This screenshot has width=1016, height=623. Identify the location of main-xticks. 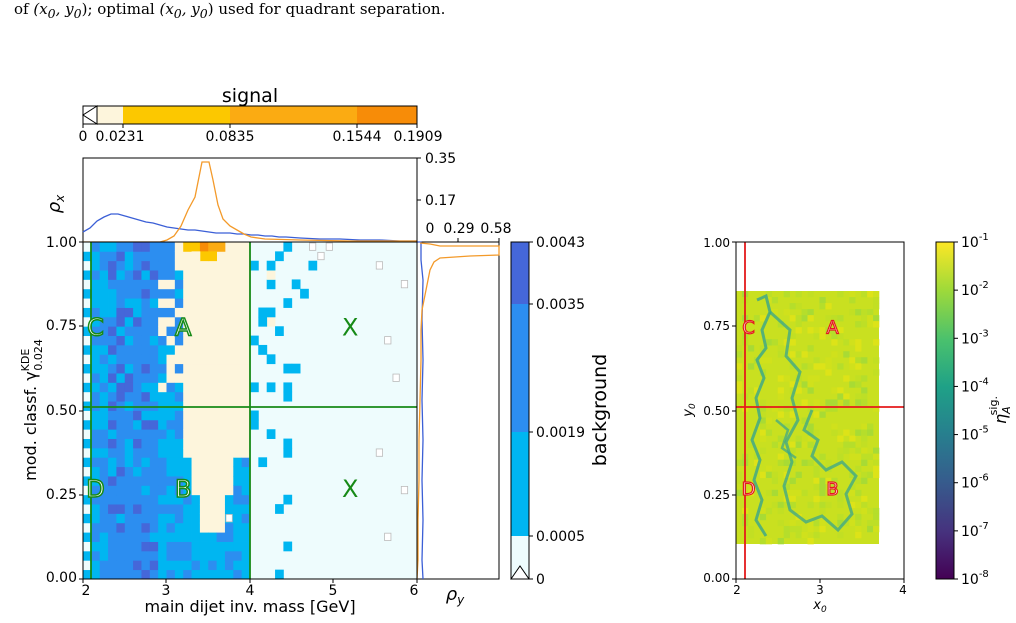
(250, 581).